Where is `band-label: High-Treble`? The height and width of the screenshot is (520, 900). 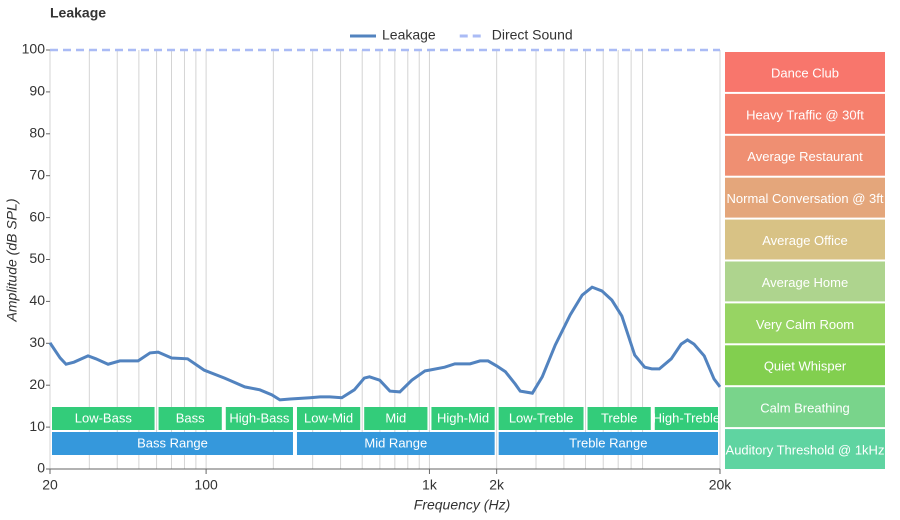 band-label: High-Treble is located at coordinates (686, 417).